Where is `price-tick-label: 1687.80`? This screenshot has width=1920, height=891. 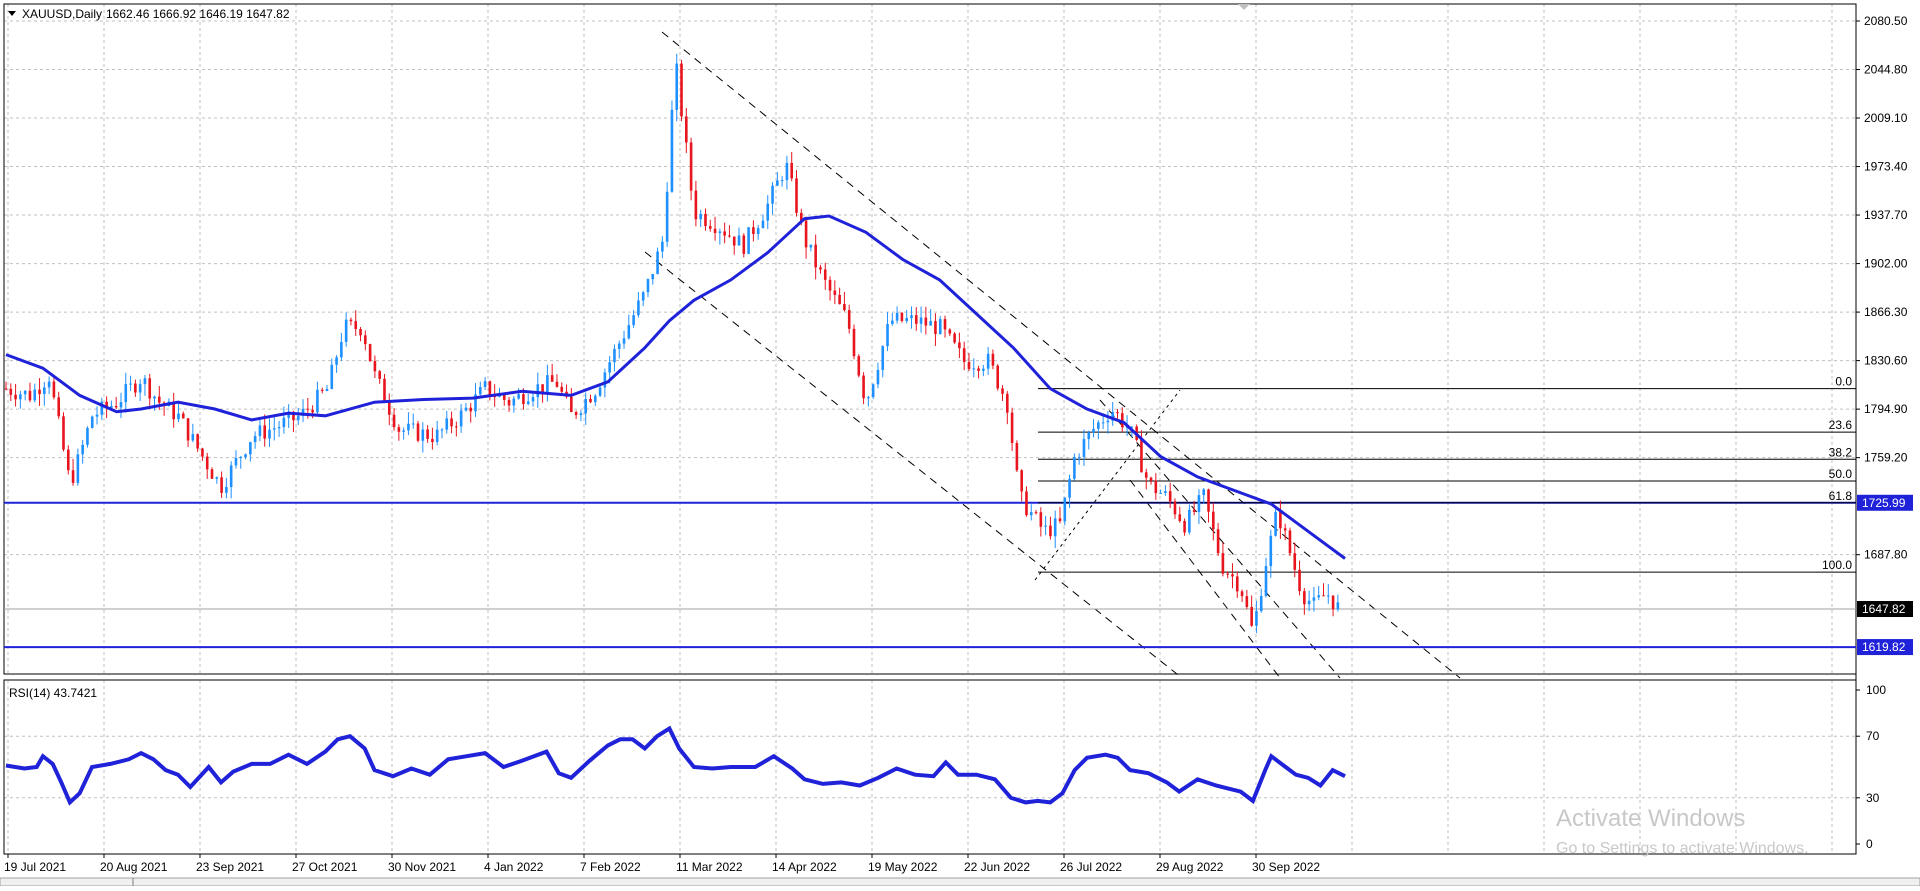
price-tick-label: 1687.80 is located at coordinates (1886, 555).